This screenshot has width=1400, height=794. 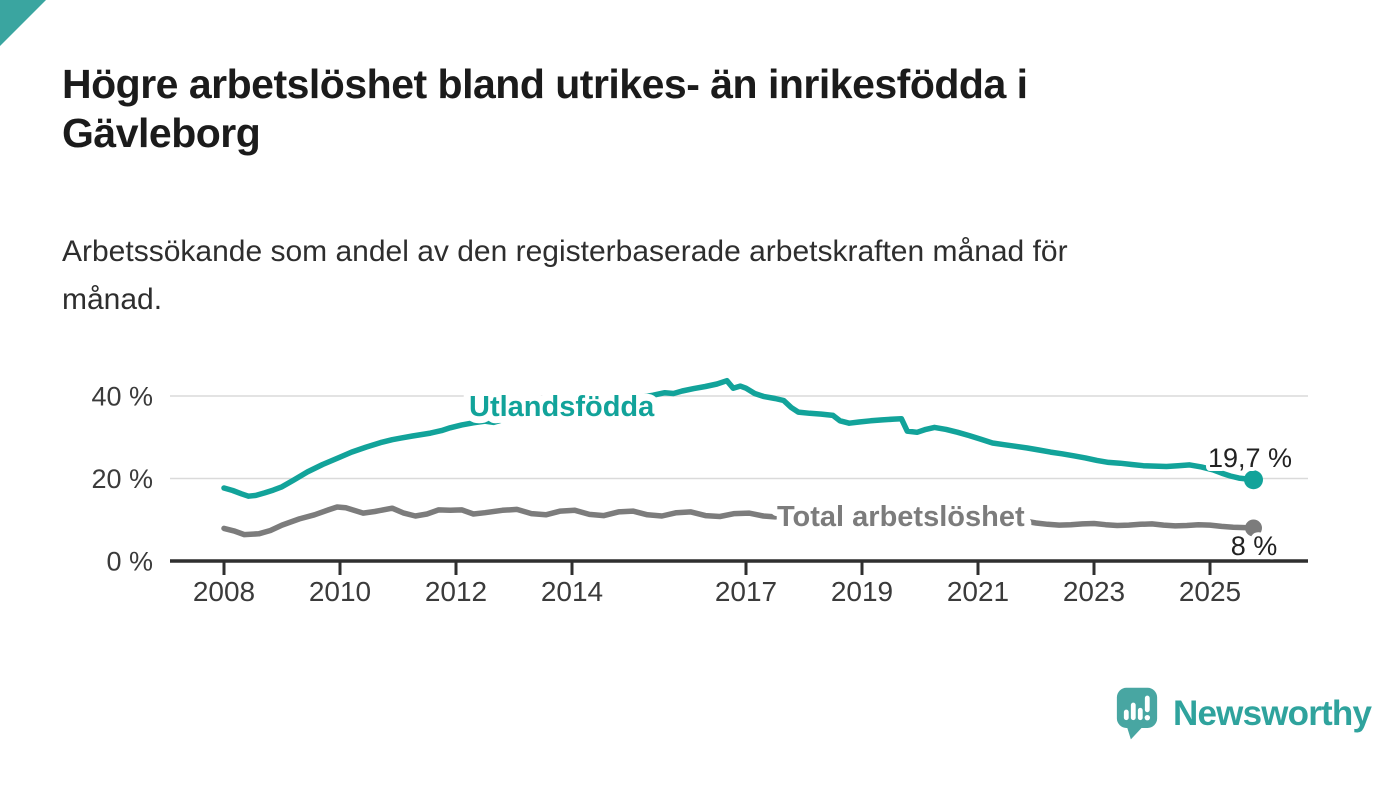 I want to click on end-value-label-total: 8 %, so click(x=1254, y=546).